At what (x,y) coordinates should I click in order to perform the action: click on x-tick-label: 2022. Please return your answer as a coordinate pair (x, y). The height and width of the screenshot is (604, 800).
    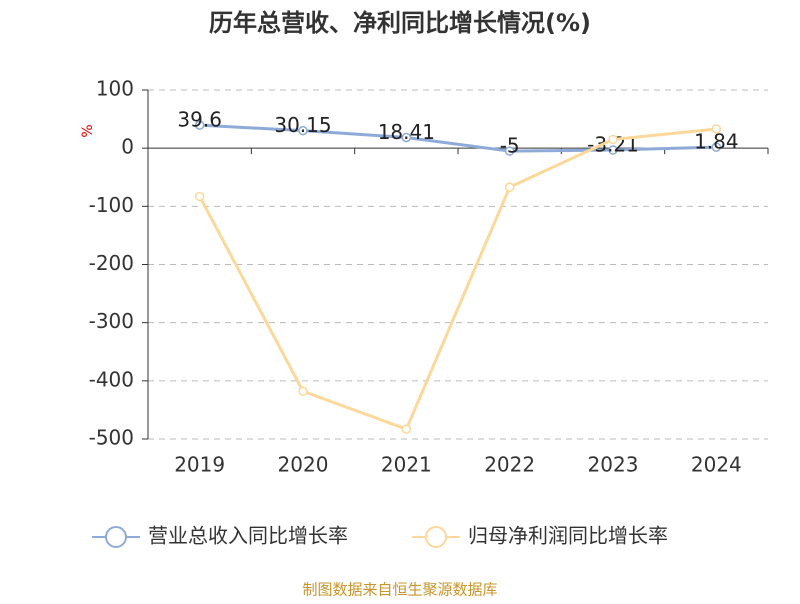
    Looking at the image, I should click on (509, 465).